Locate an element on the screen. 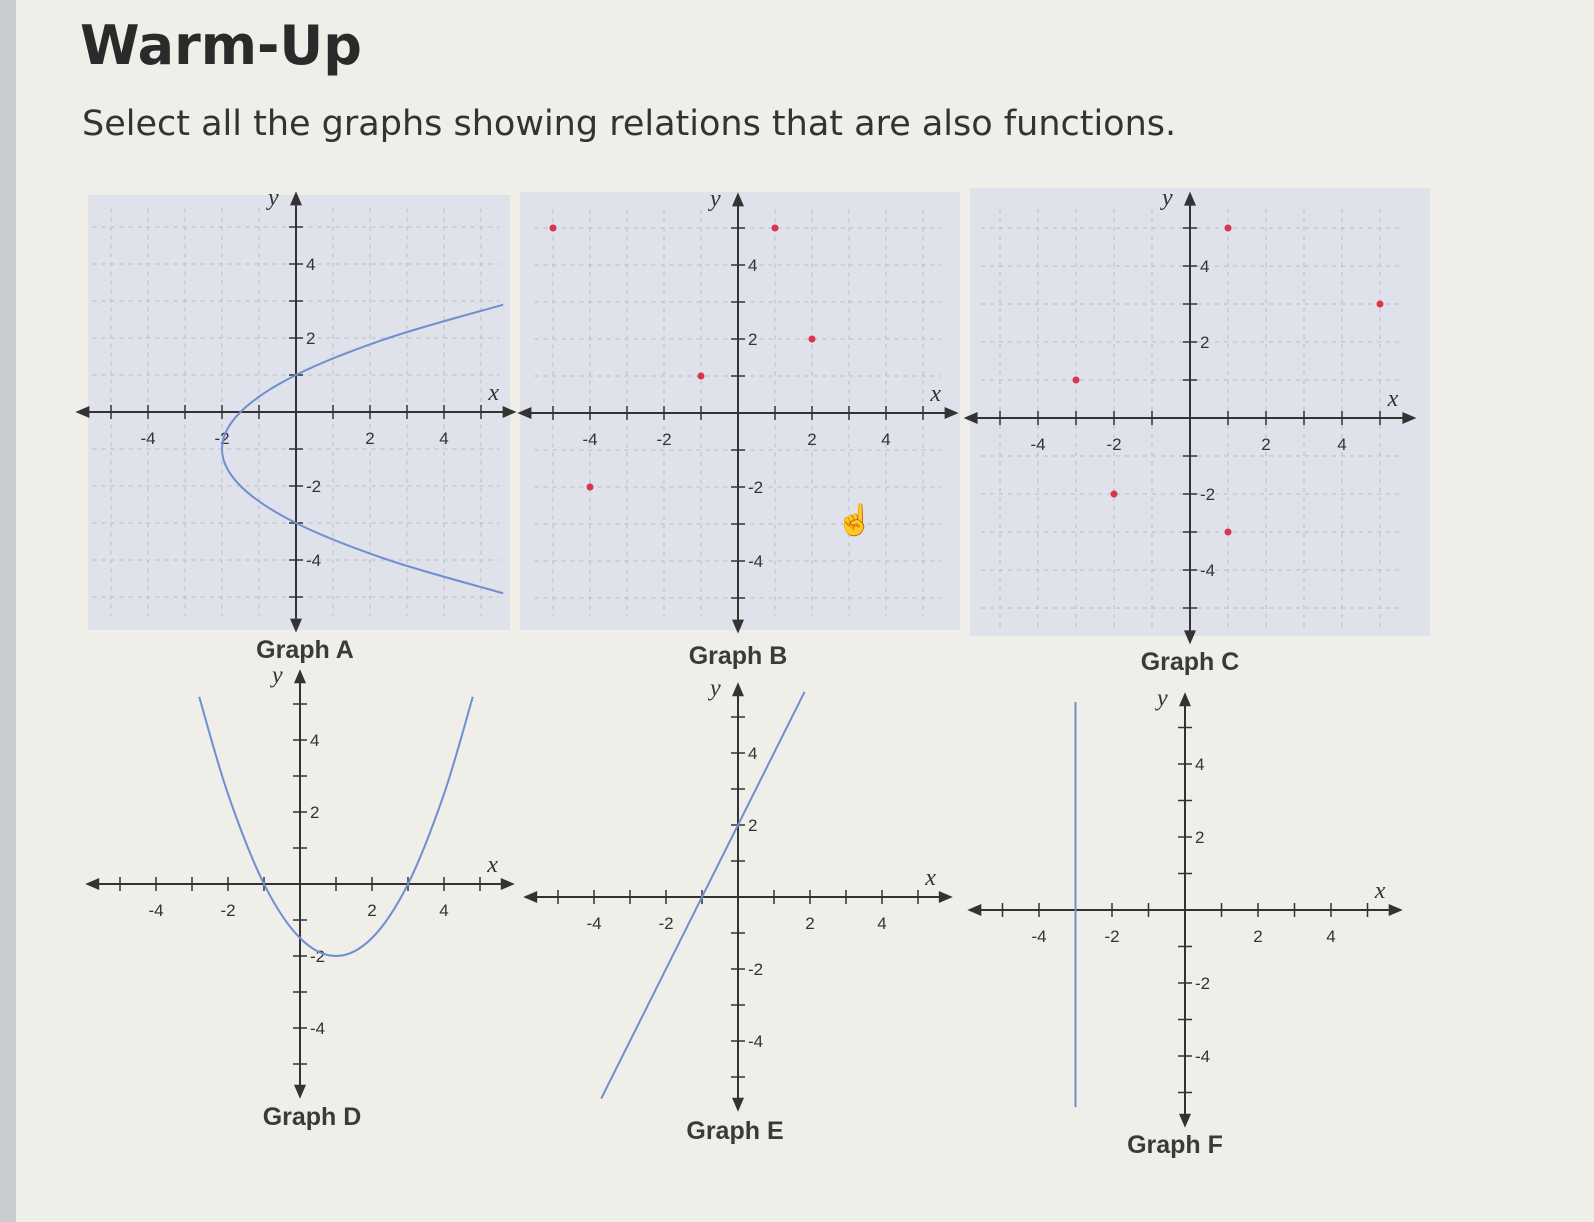 The height and width of the screenshot is (1222, 1594). graph-f: -4 -2 2 4 4 2 -2 -4 x y Graph F is located at coordinates (1185, 922).